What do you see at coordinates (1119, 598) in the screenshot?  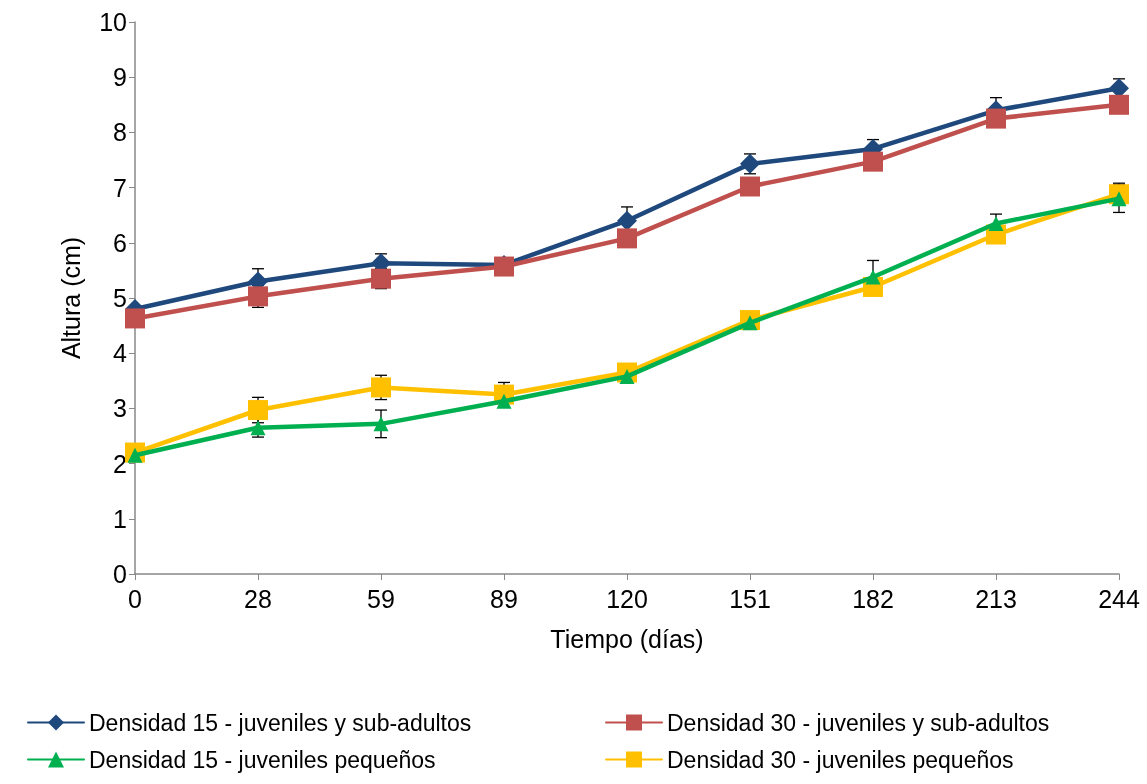 I see `x-tick-label: 244` at bounding box center [1119, 598].